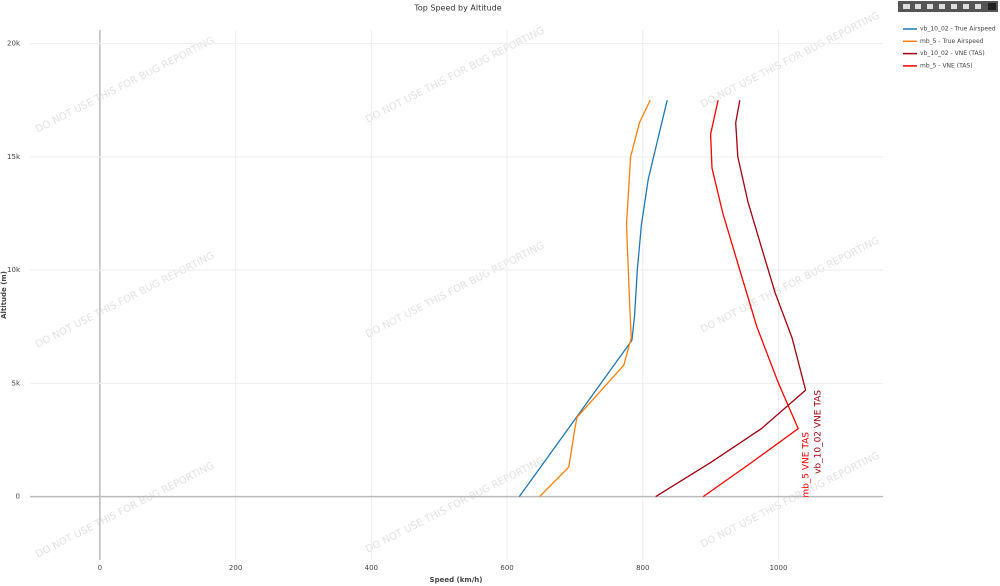 The image size is (1000, 586). Describe the element at coordinates (819, 432) in the screenshot. I see `annotation: vb_10_02 VNE TAS` at that location.